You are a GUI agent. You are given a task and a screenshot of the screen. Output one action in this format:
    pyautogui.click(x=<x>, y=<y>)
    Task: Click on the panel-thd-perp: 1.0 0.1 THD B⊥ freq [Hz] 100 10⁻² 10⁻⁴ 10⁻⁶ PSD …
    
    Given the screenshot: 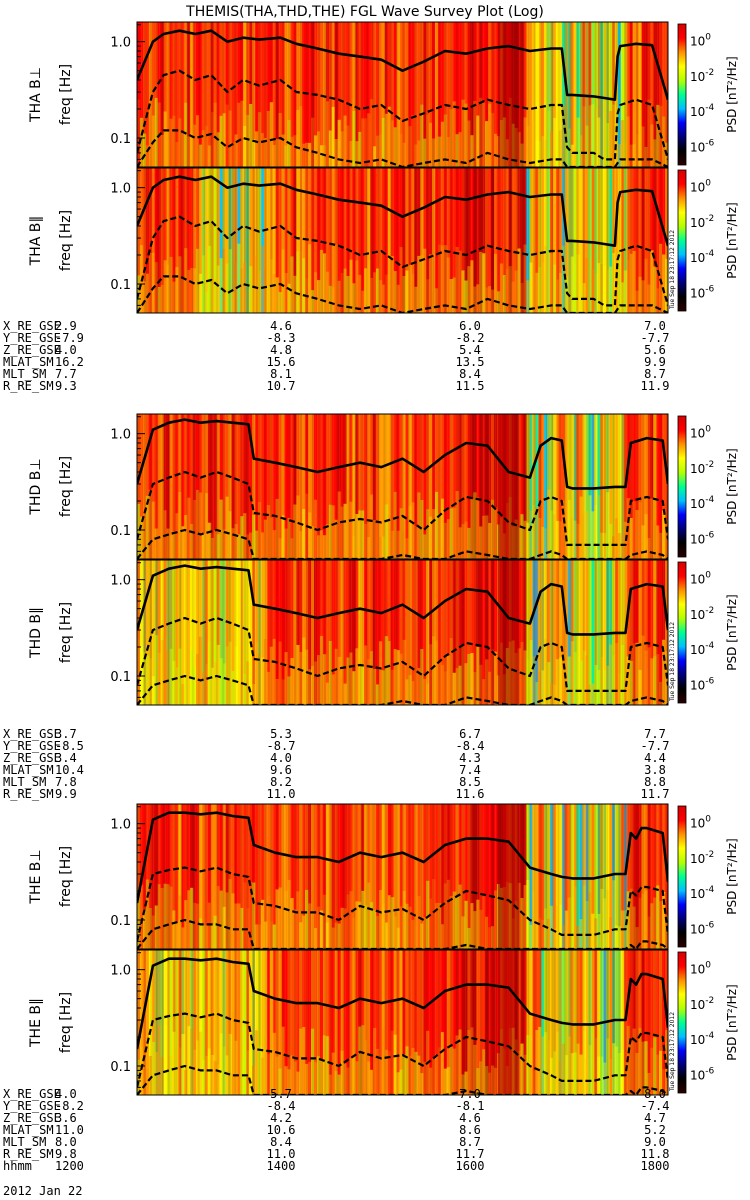 What is the action you would take?
    pyautogui.click(x=383, y=486)
    